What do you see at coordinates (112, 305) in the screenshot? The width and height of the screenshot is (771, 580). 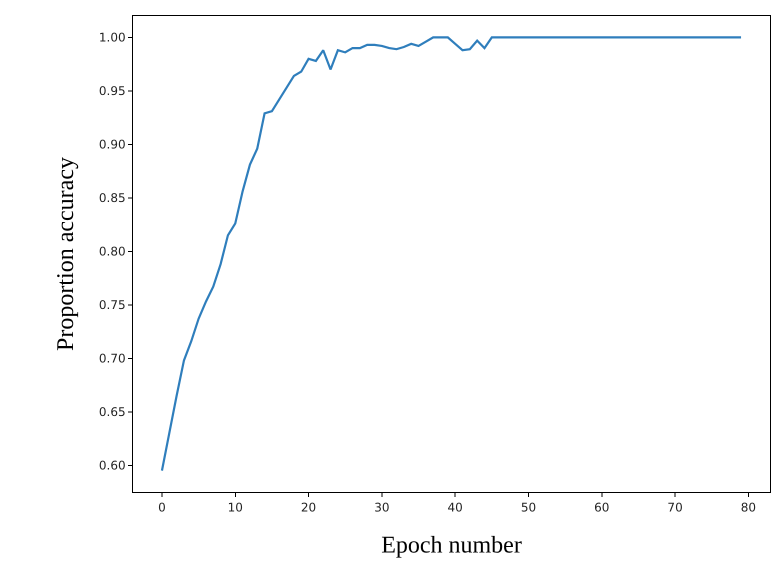 I see `y-tick-label: 0.75` at bounding box center [112, 305].